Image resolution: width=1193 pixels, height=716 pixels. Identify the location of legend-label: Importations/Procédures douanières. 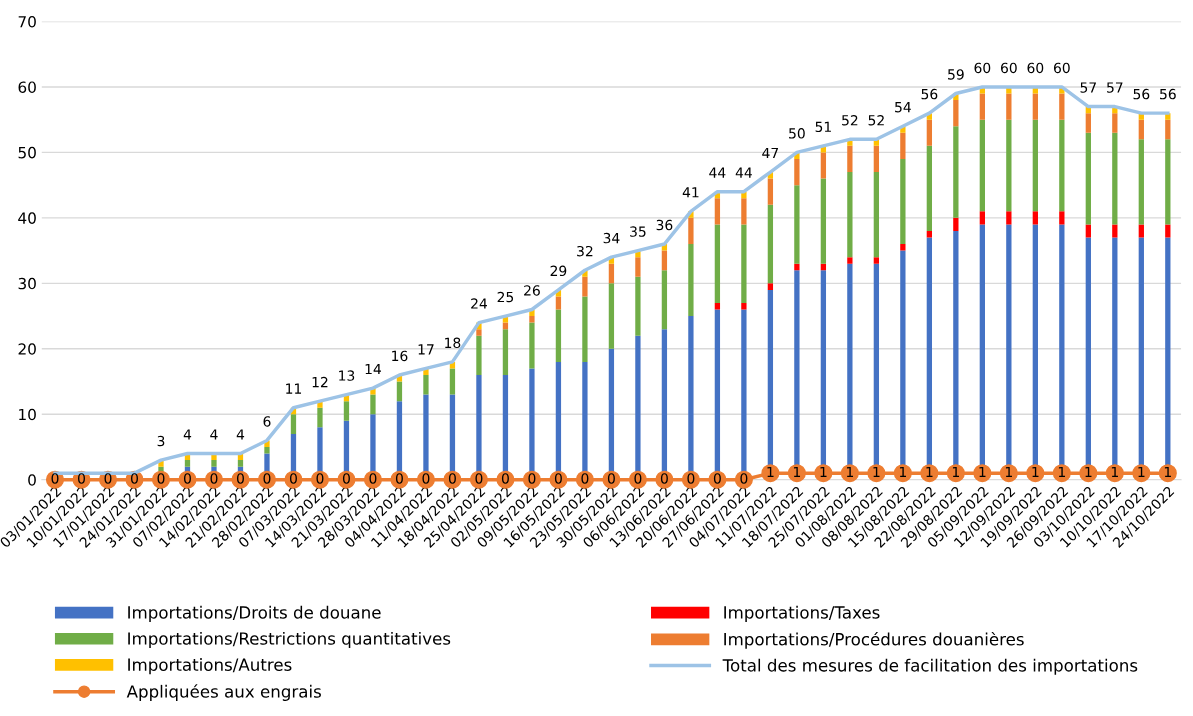
(874, 640).